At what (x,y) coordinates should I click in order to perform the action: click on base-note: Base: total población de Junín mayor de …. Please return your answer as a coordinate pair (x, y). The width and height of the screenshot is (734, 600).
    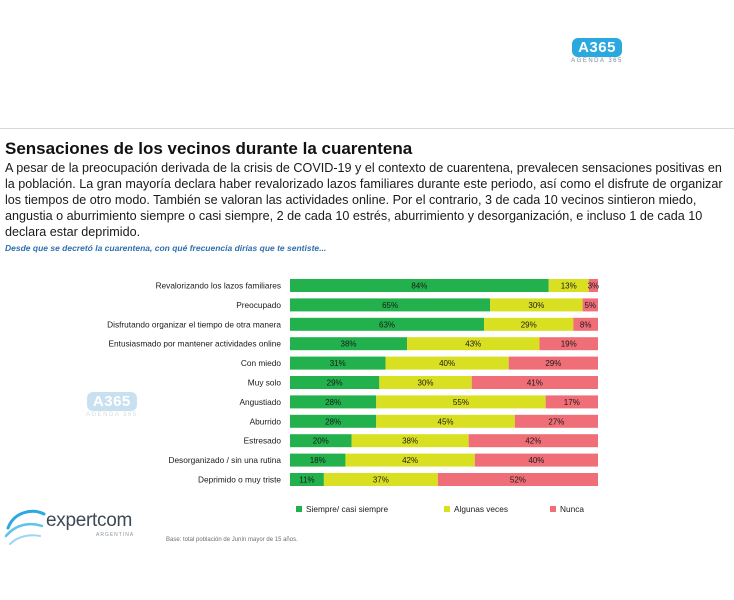
    Looking at the image, I should click on (232, 540).